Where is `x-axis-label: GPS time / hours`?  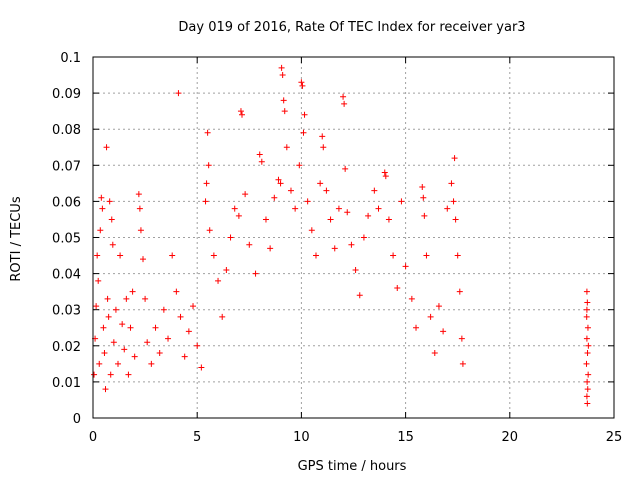 x-axis-label: GPS time / hours is located at coordinates (352, 466).